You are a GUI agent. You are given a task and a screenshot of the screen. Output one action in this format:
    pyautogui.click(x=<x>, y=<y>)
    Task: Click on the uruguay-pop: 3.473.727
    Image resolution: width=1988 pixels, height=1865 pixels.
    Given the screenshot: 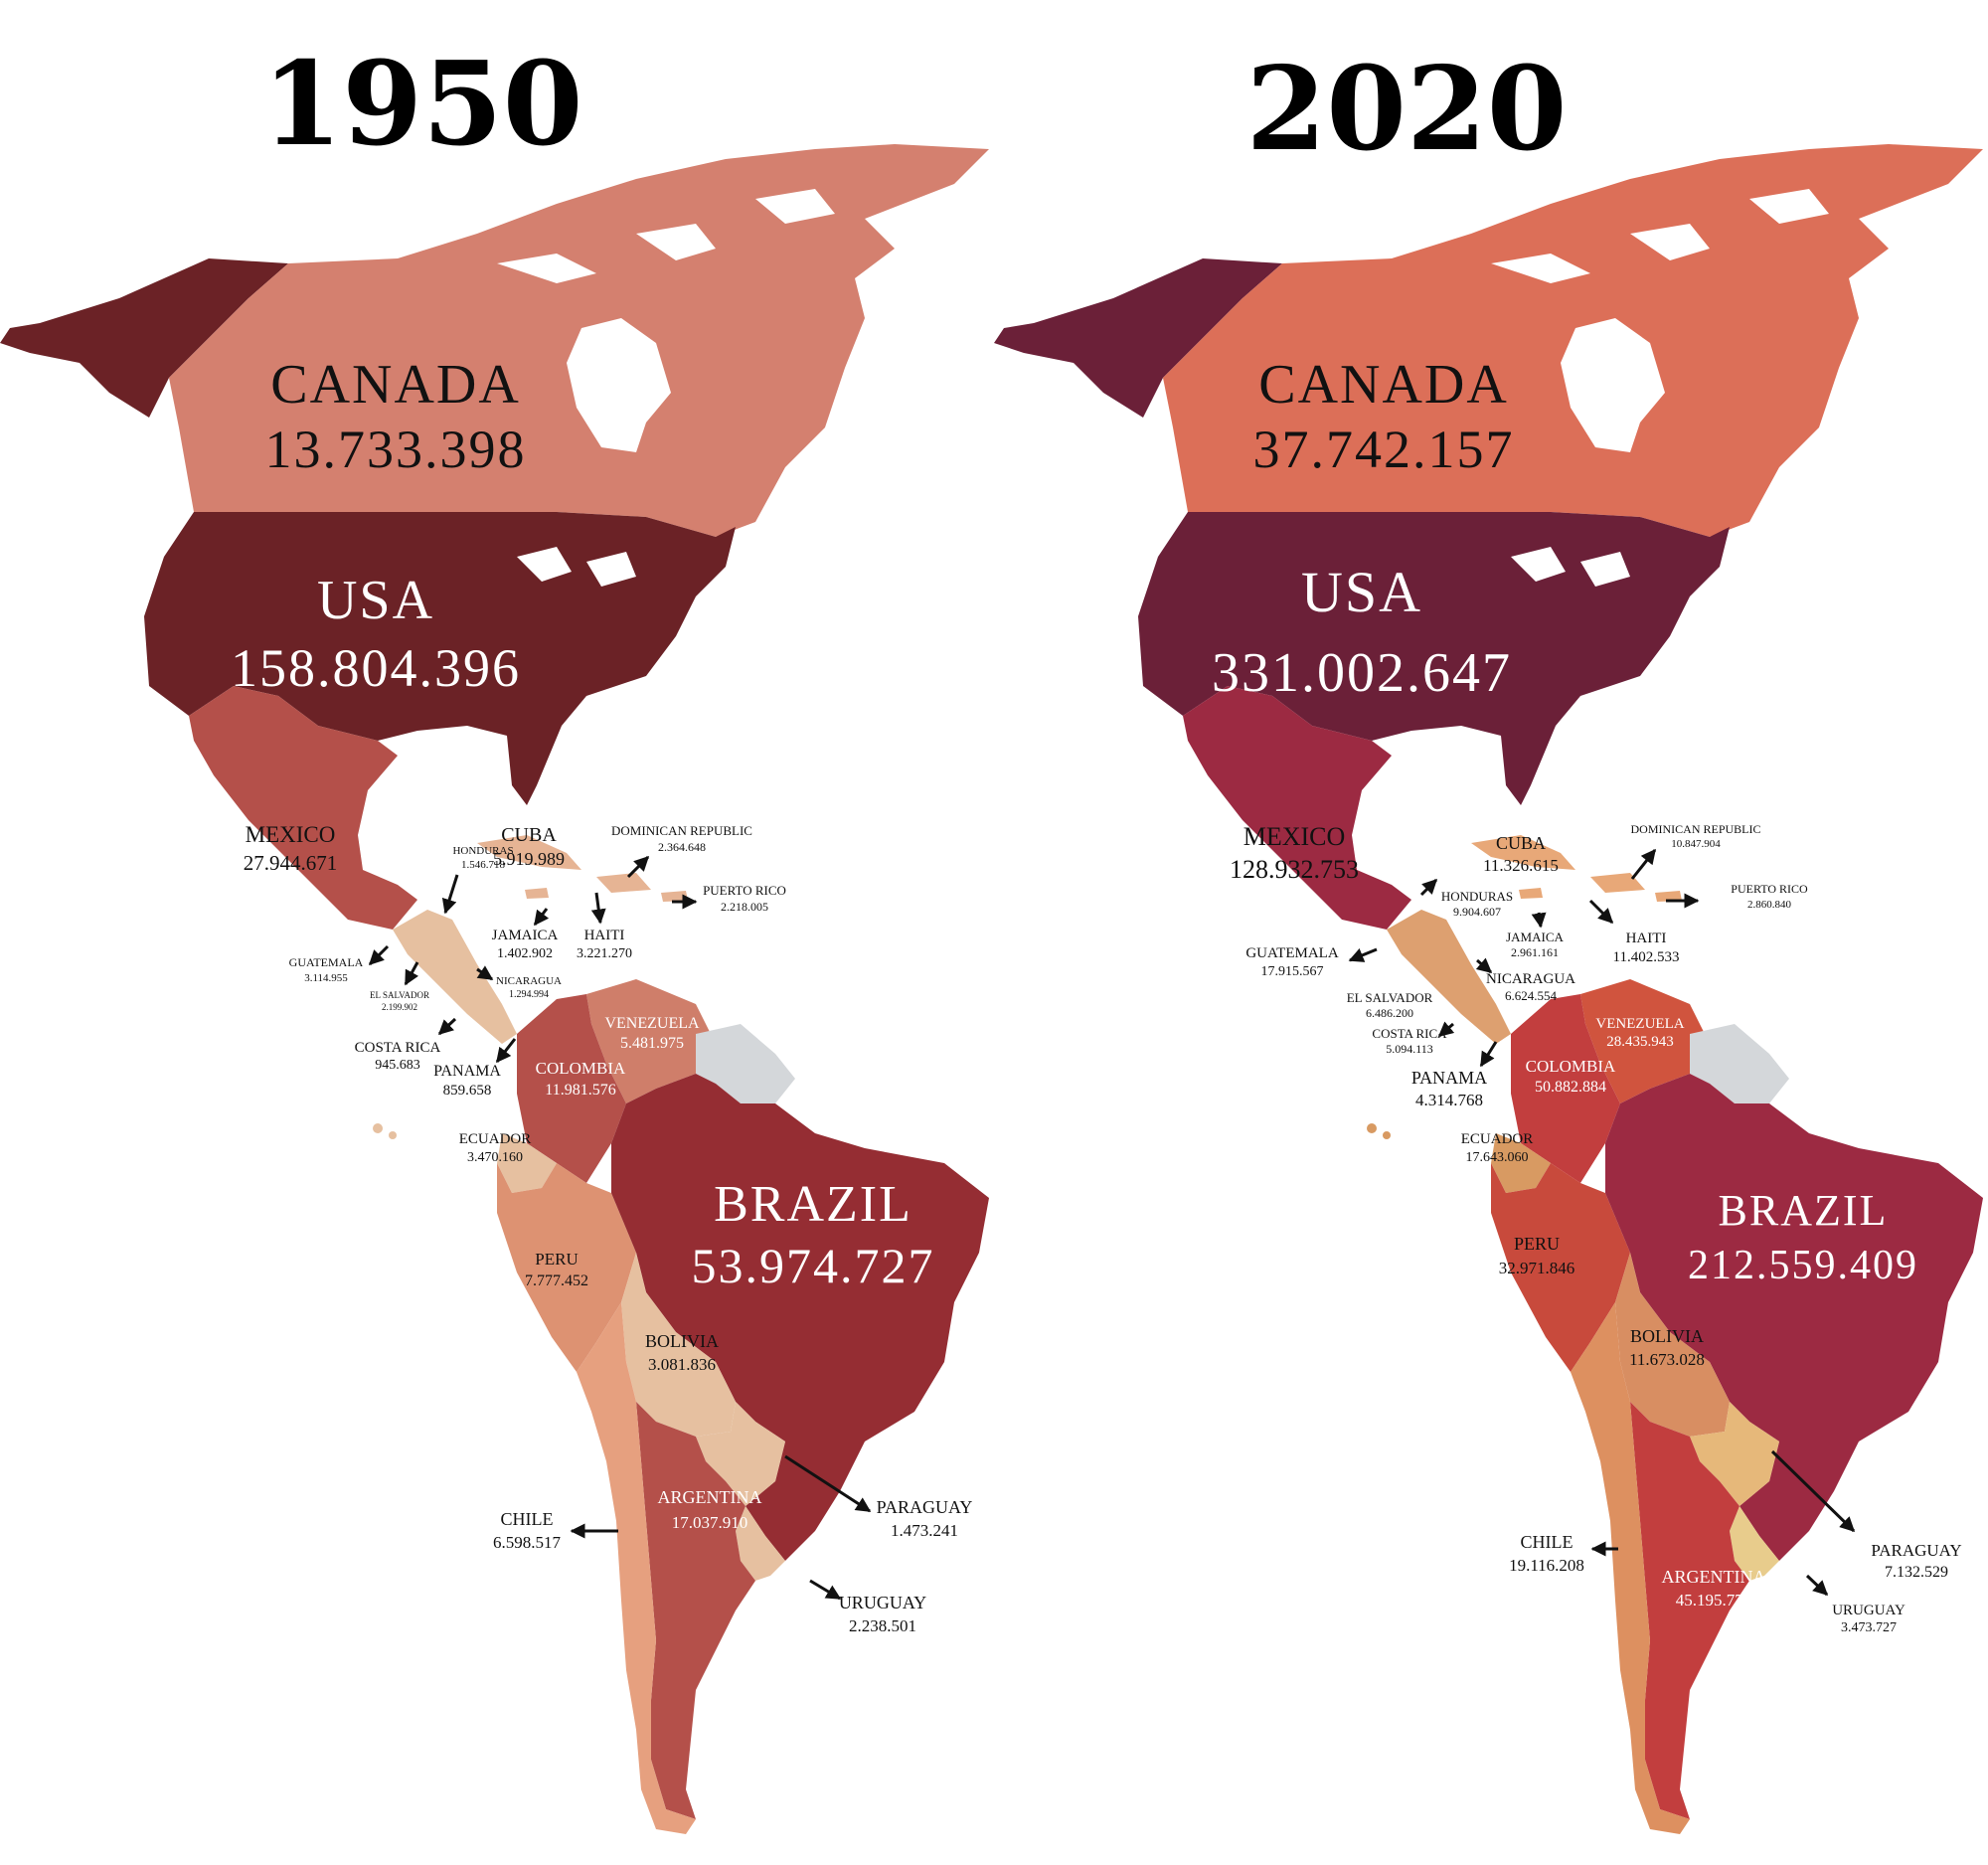 What is the action you would take?
    pyautogui.click(x=1869, y=1627)
    